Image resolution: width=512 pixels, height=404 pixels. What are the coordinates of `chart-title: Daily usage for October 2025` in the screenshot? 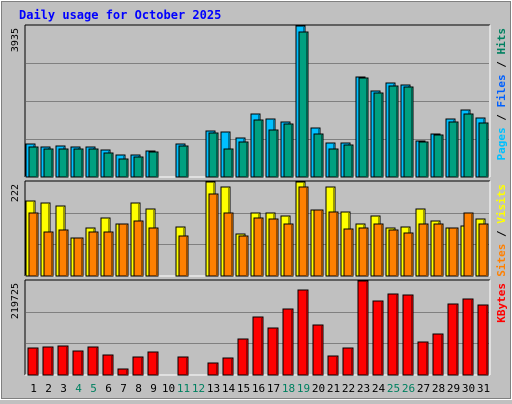 It's located at (120, 15).